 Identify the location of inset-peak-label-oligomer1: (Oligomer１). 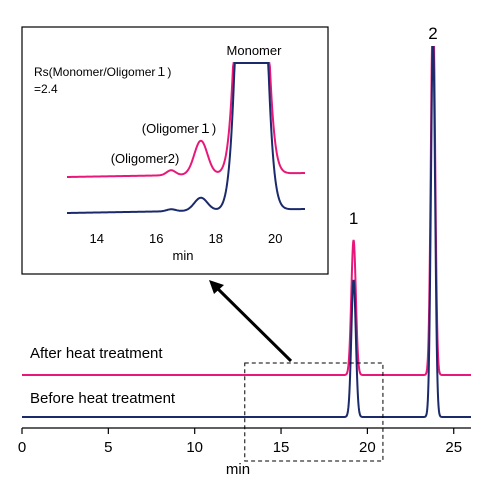
(179, 128).